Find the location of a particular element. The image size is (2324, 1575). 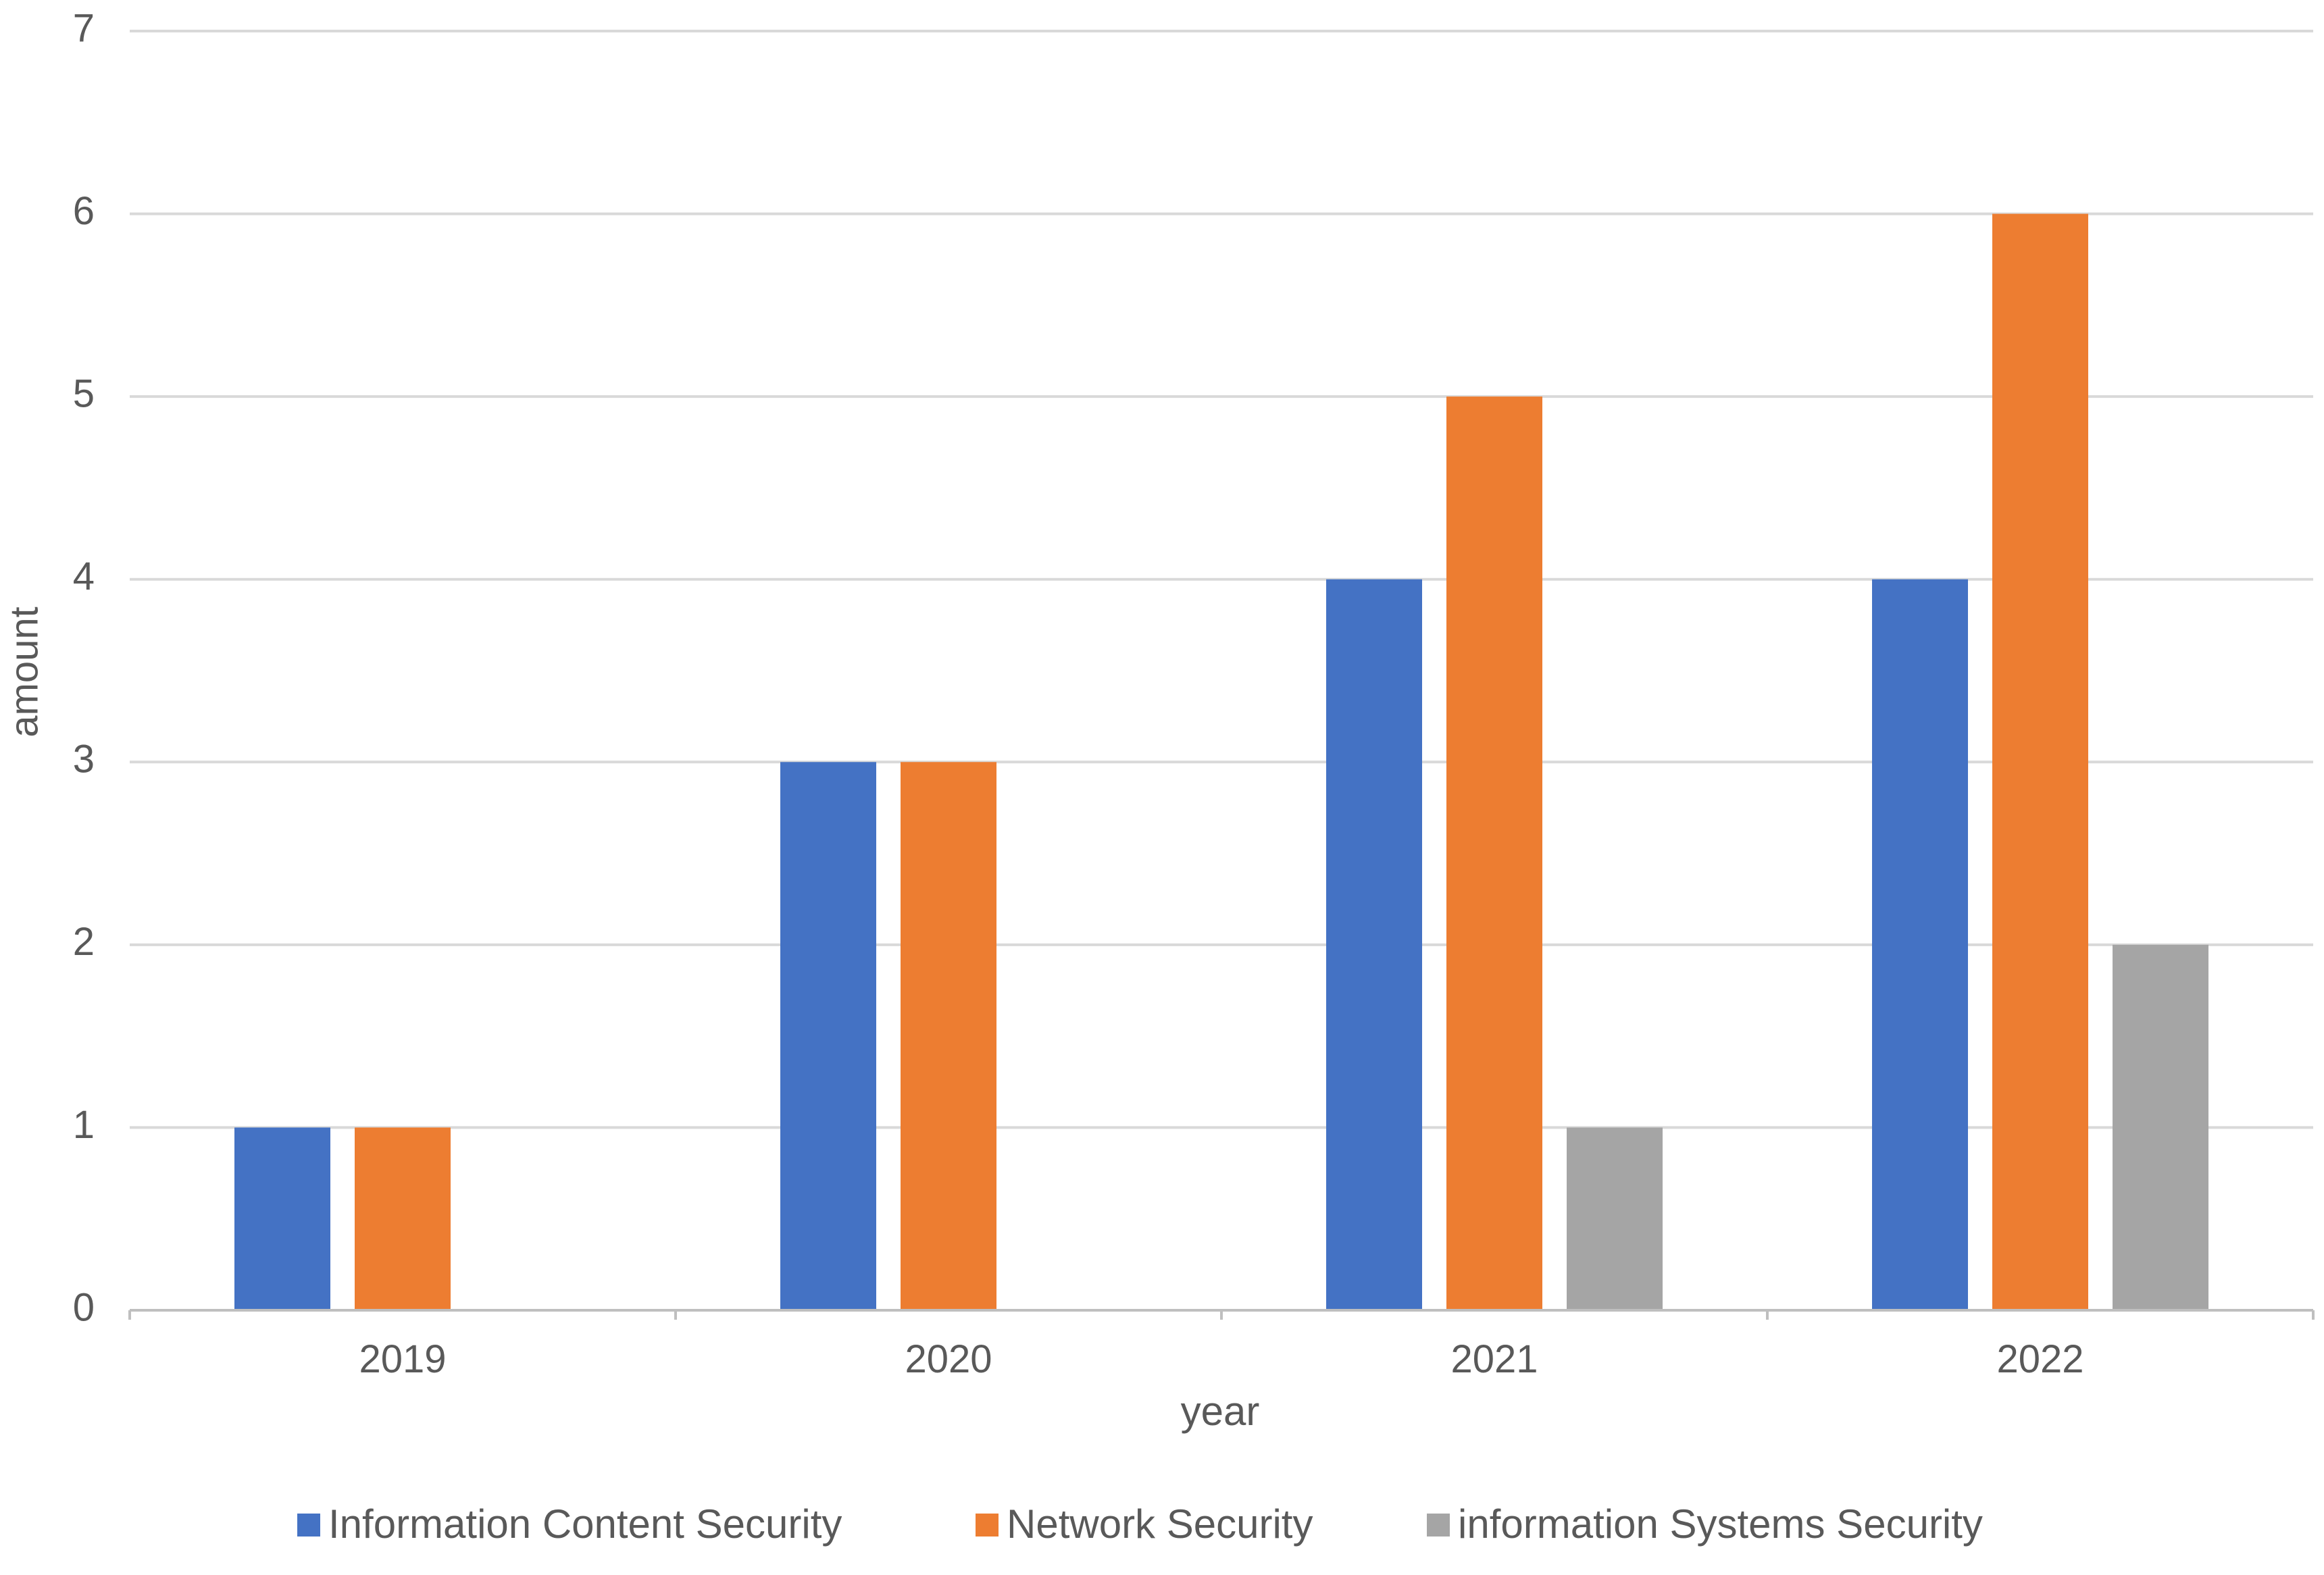

bar-network-security-2021 is located at coordinates (1494, 853).